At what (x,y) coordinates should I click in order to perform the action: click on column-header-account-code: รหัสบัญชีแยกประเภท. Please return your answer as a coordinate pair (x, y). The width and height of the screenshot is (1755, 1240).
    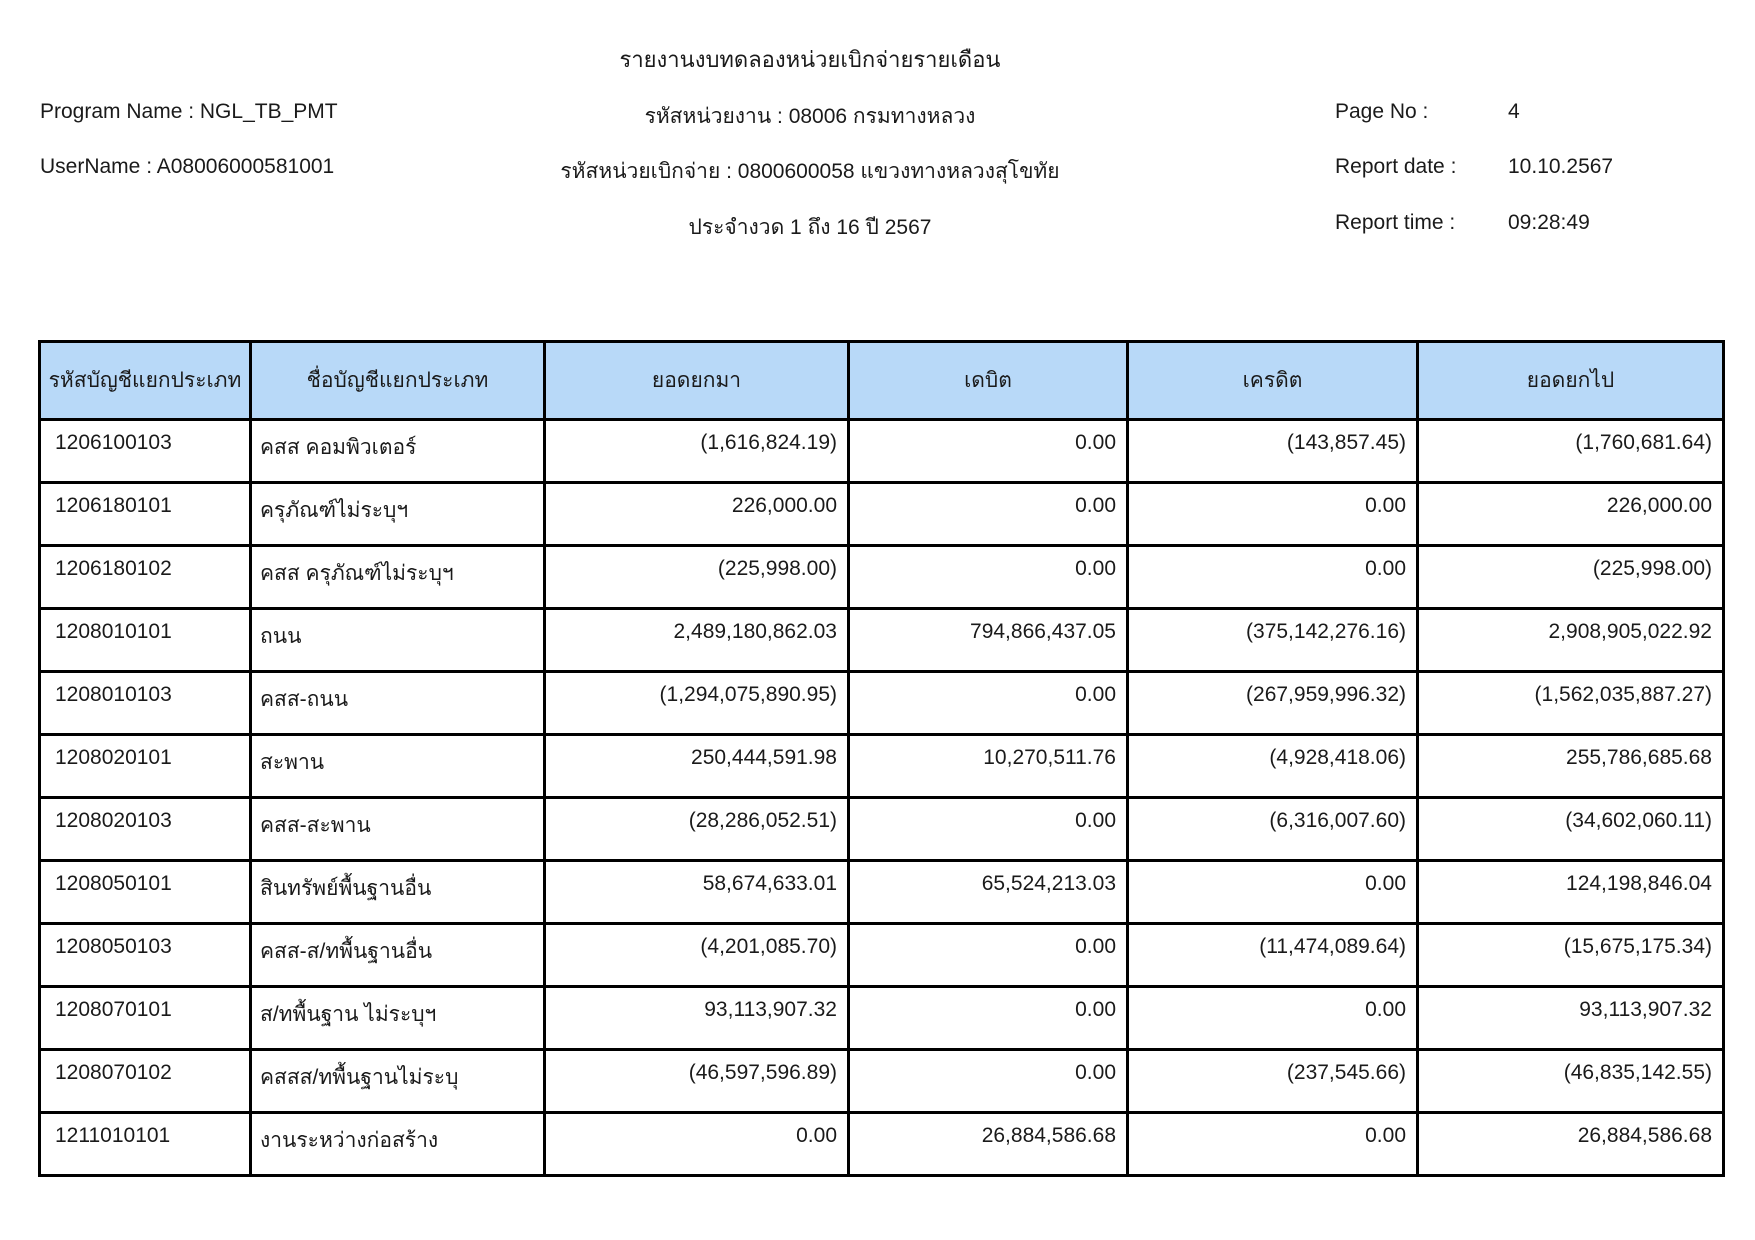
    Looking at the image, I should click on (145, 380).